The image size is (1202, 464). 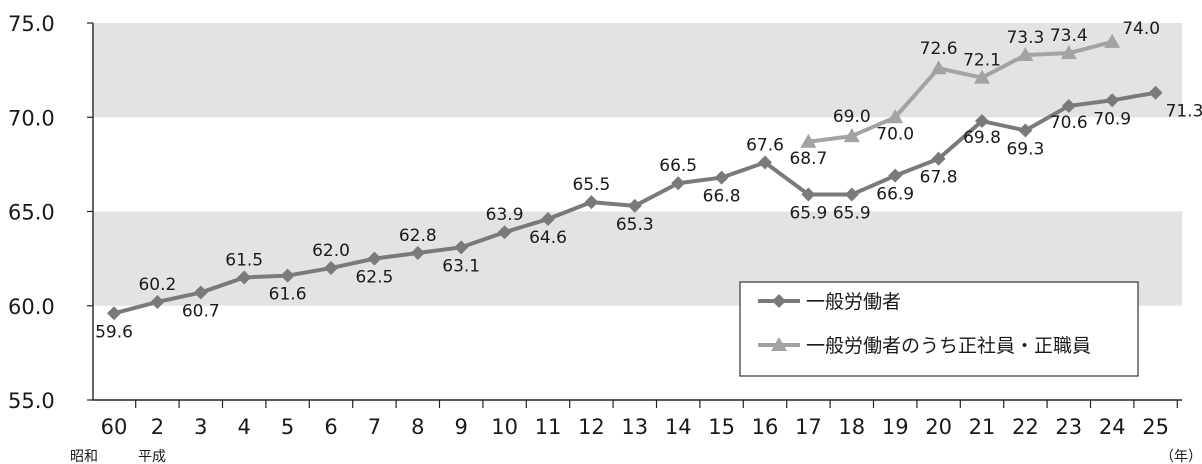 I want to click on series-2-label-20: 72.1, so click(x=982, y=61).